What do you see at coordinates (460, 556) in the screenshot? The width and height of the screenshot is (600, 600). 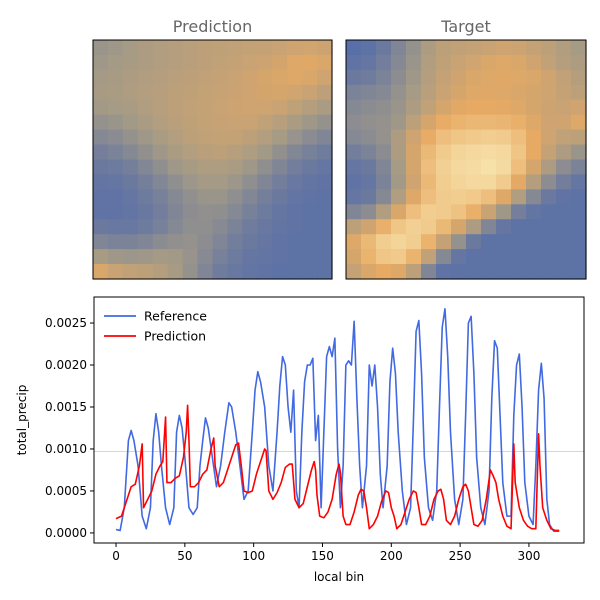 I see `x-tick-label: 250` at bounding box center [460, 556].